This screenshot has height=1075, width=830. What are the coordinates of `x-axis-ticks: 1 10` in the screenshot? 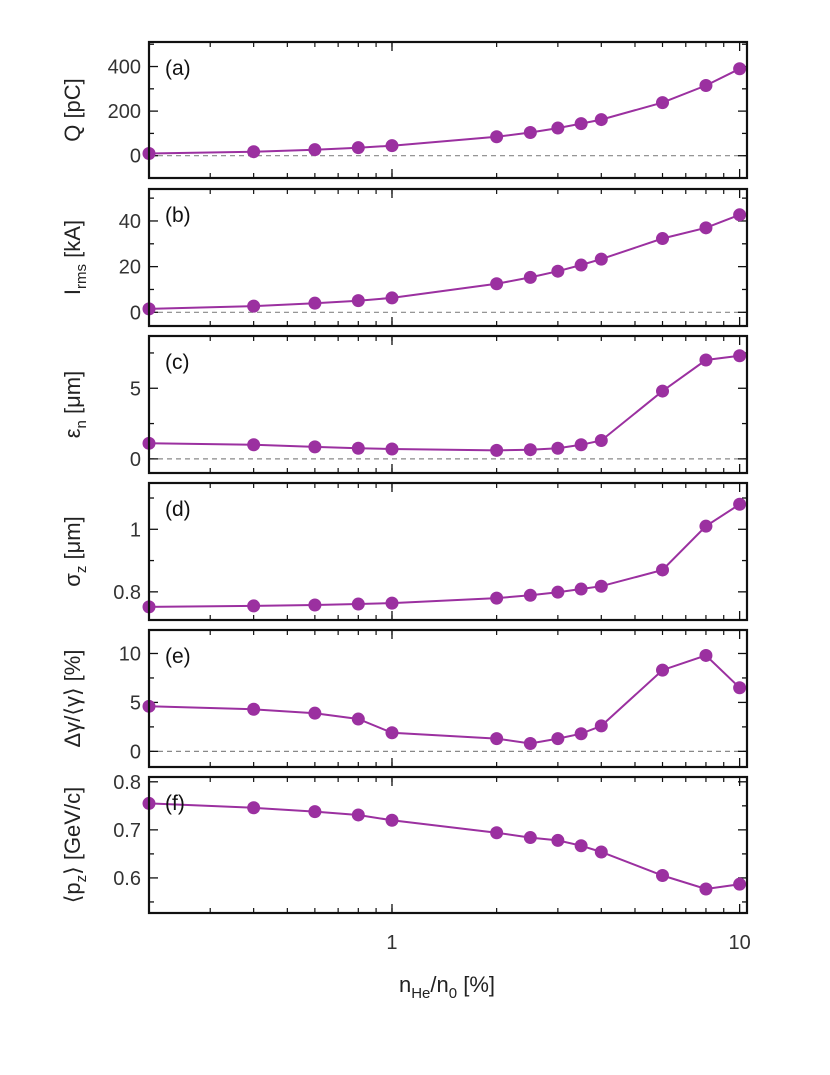 It's located at (568, 943).